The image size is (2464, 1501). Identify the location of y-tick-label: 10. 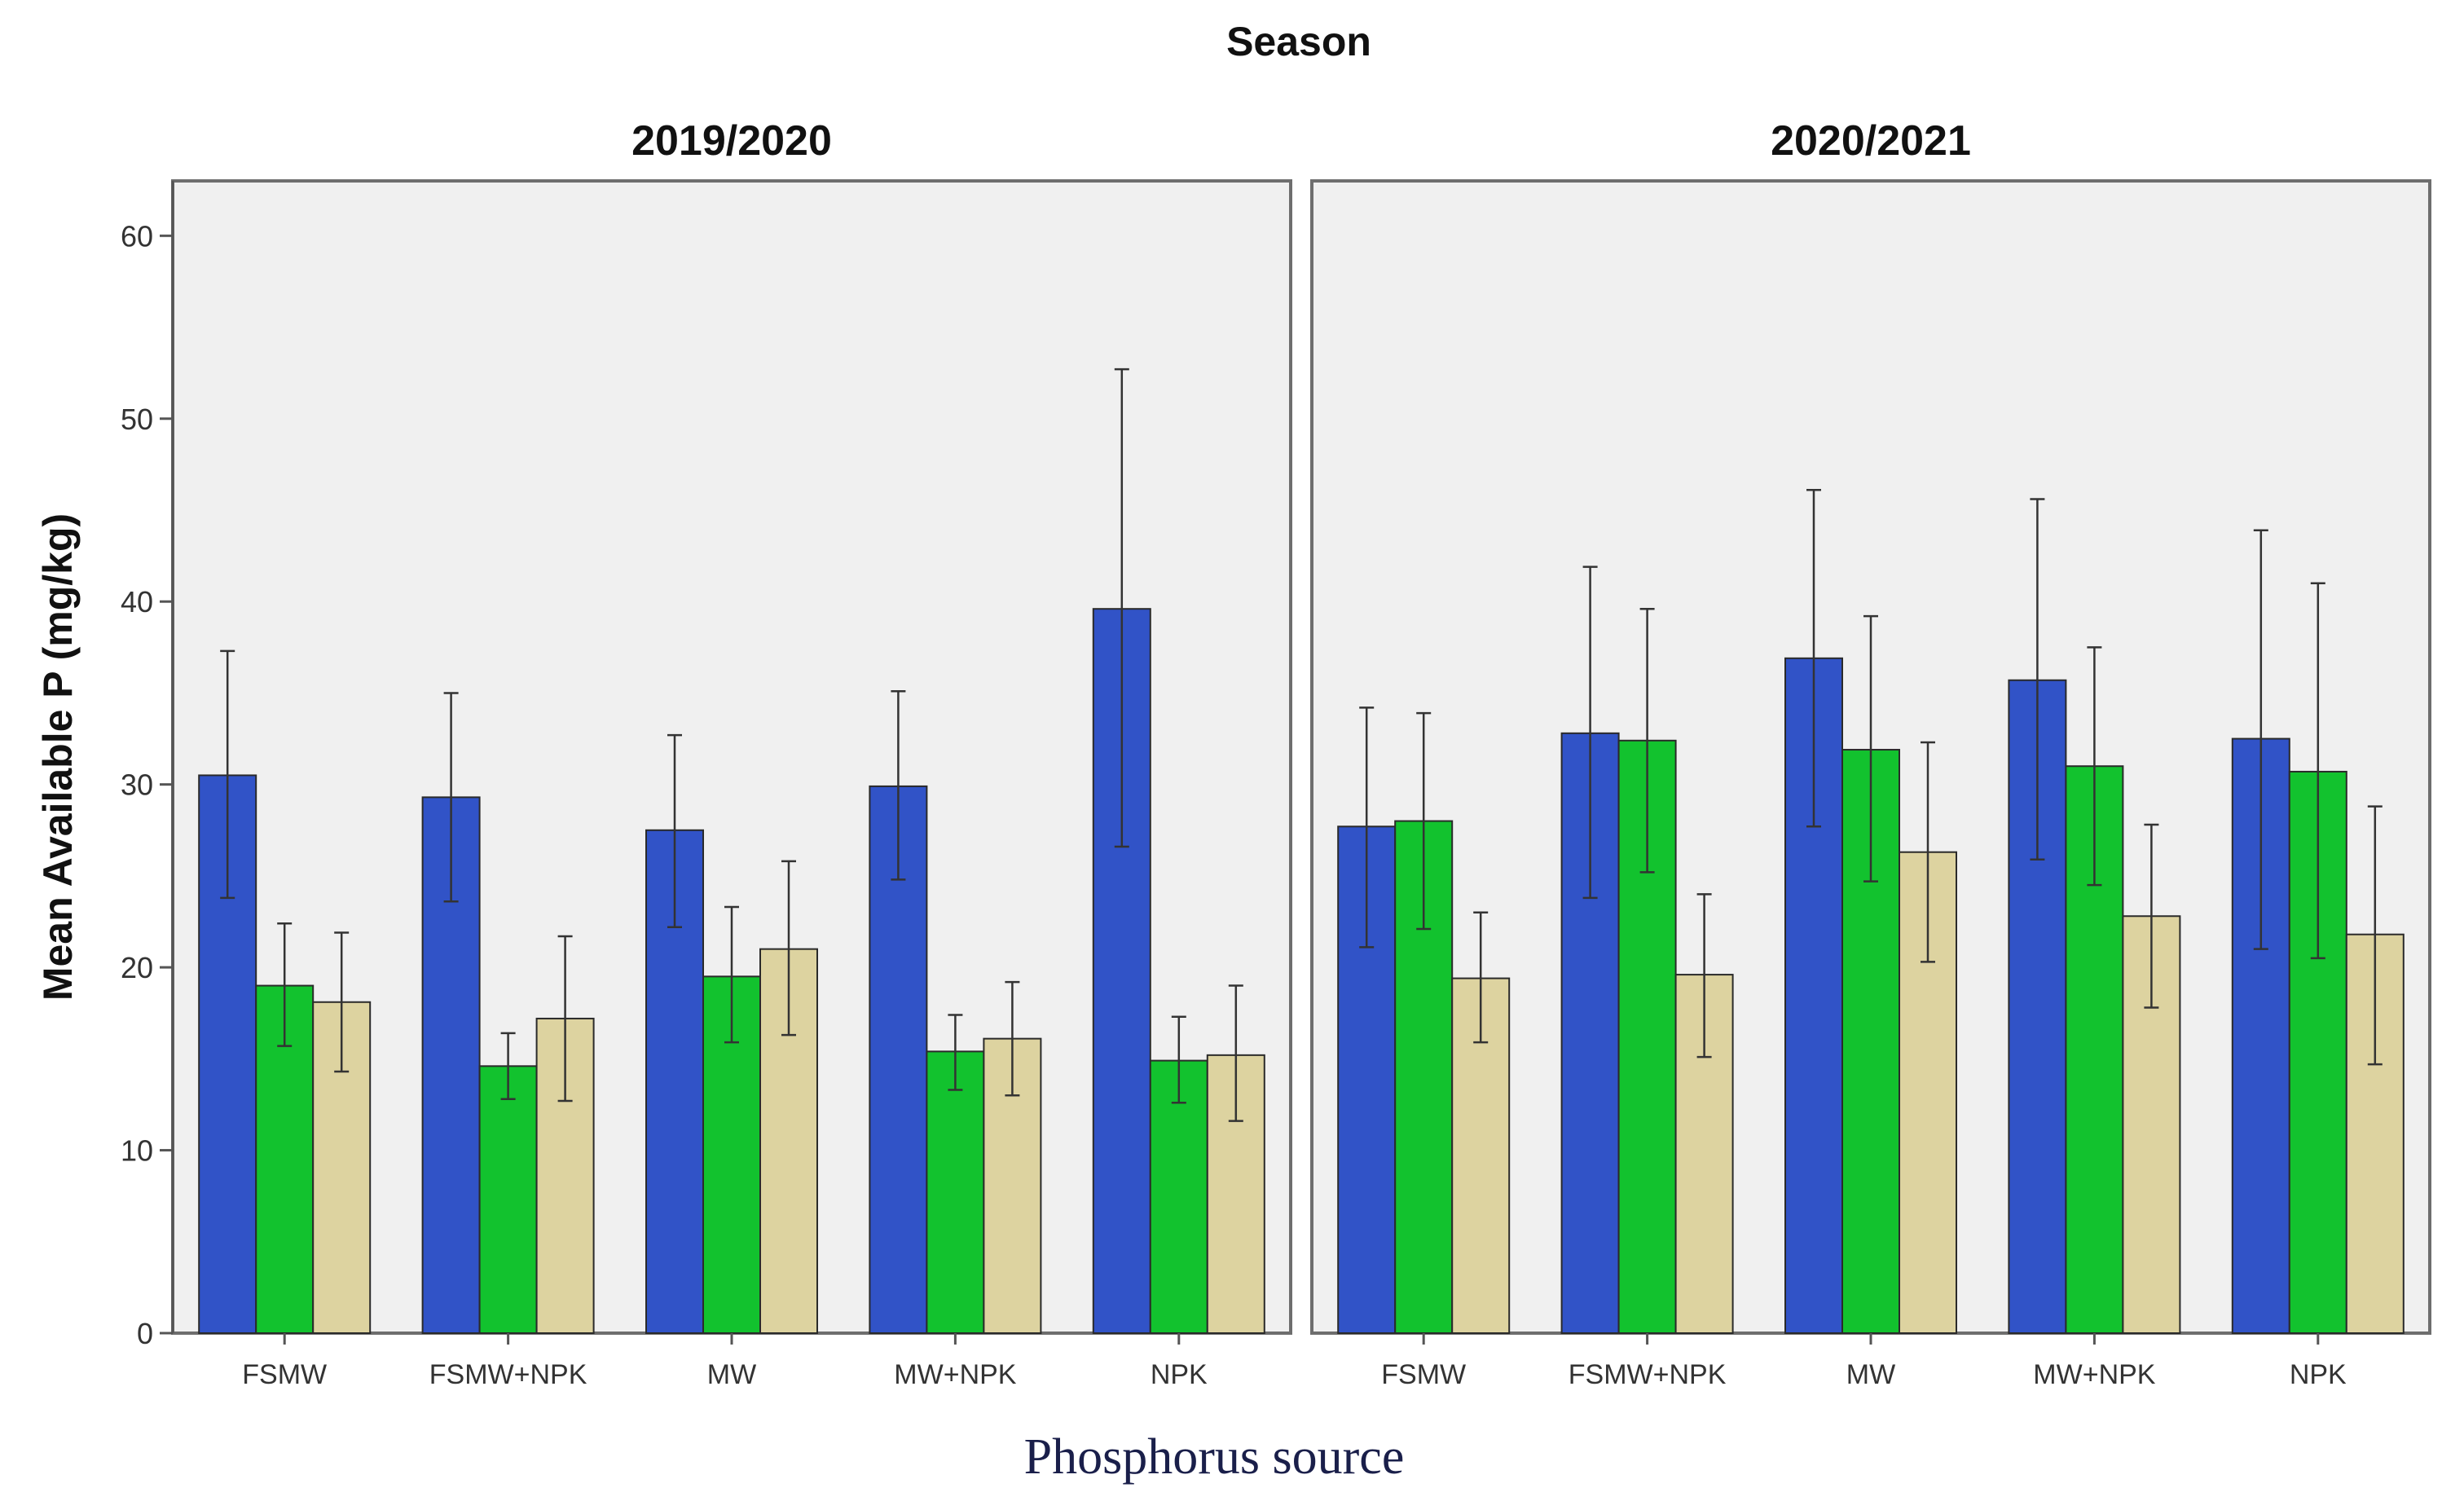
(137, 1151).